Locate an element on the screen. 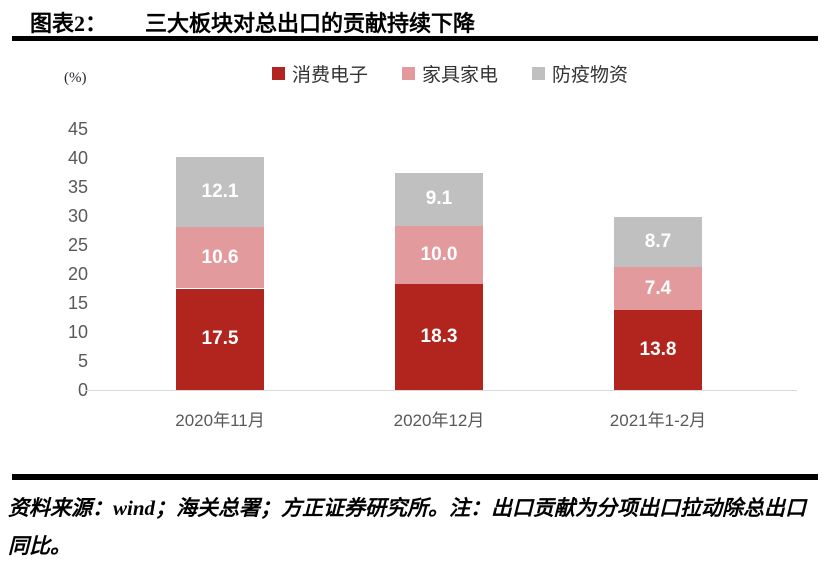 The height and width of the screenshot is (583, 828). bar-value-label: 9.1 is located at coordinates (439, 199).